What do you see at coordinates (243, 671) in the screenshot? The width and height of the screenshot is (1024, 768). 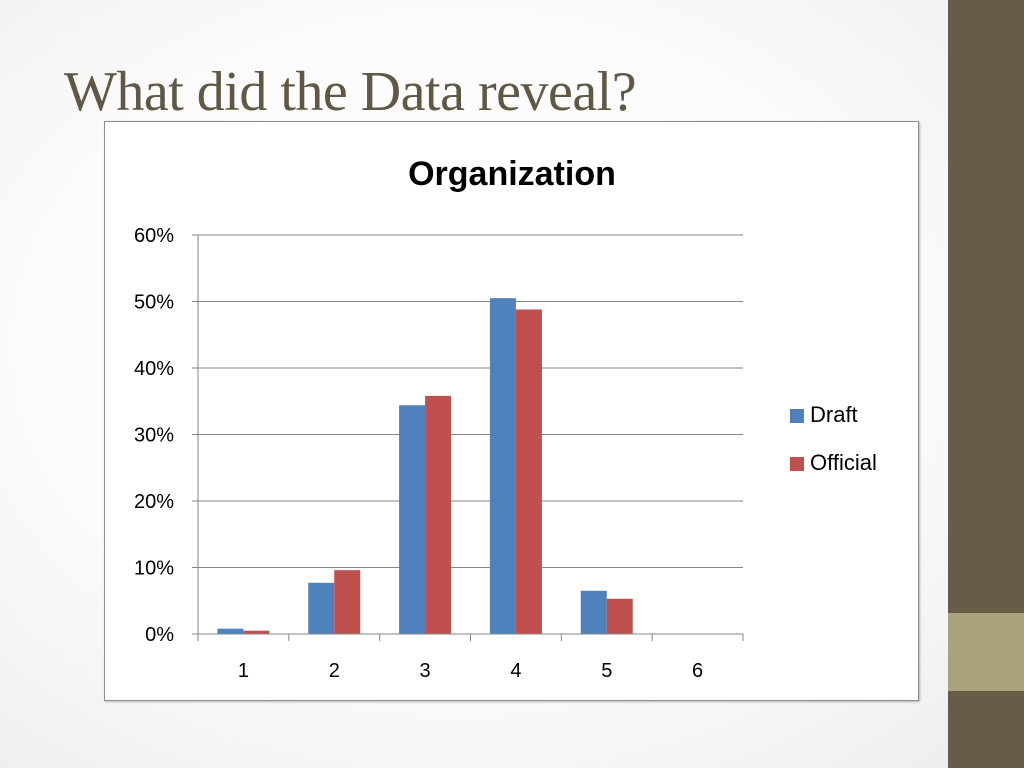 I see `x-tick-label: 1` at bounding box center [243, 671].